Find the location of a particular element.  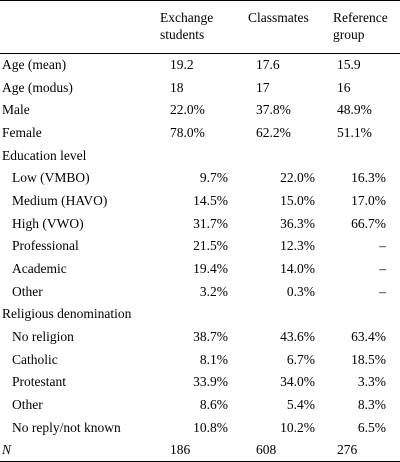

row-label: No reply/not known is located at coordinates (66, 427).